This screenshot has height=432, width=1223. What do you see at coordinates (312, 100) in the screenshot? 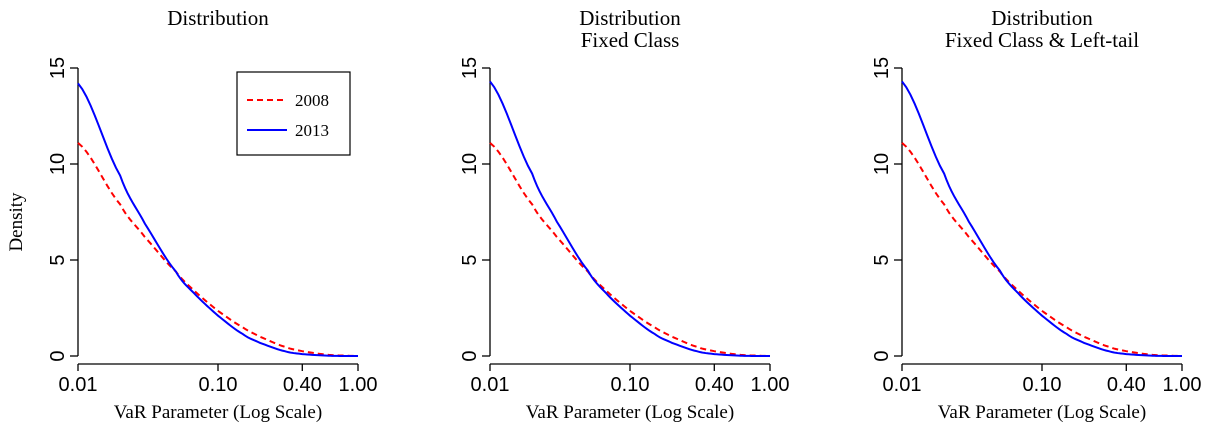
I see `legend-label: 2008` at bounding box center [312, 100].